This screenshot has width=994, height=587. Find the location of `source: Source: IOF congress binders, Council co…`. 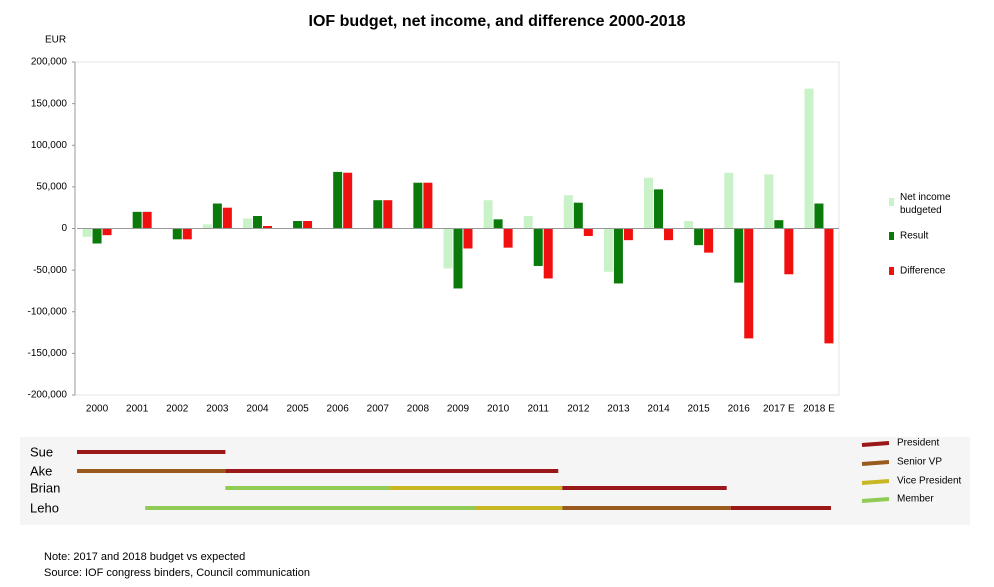

source: Source: IOF congress binders, Council co… is located at coordinates (177, 573).